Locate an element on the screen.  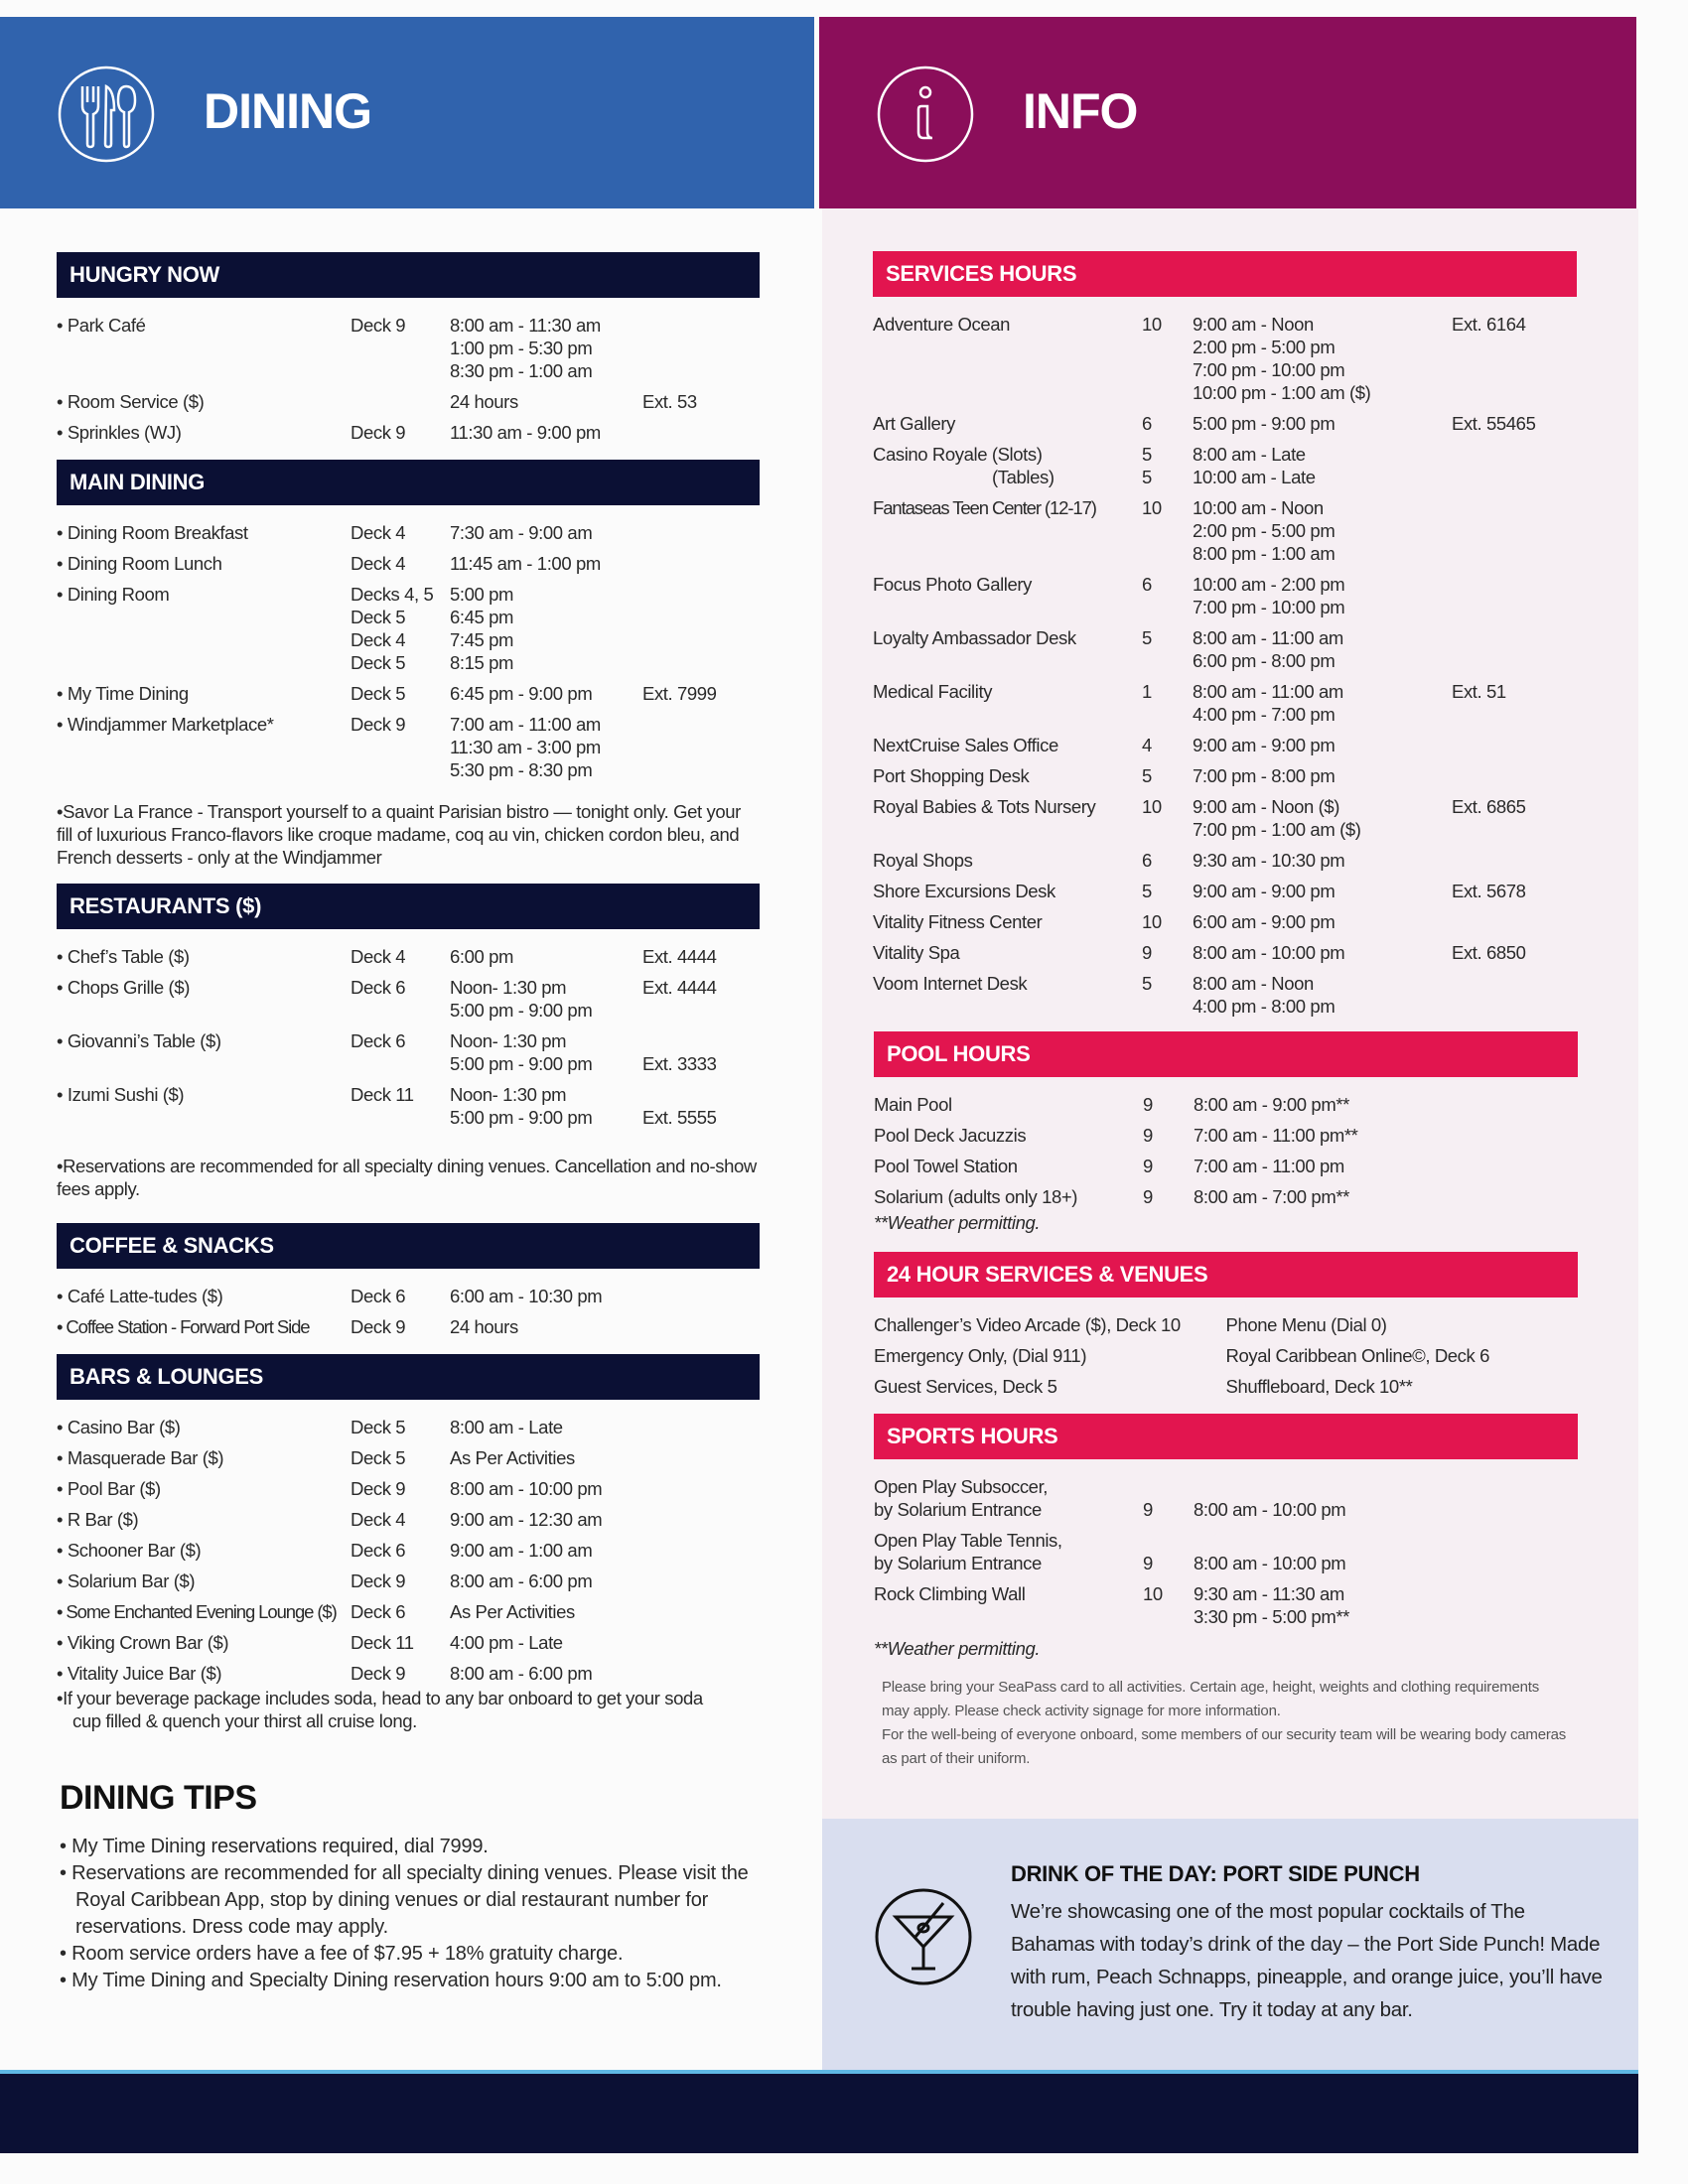
hours: 8:00 am - 10:00 pm is located at coordinates (526, 1488).